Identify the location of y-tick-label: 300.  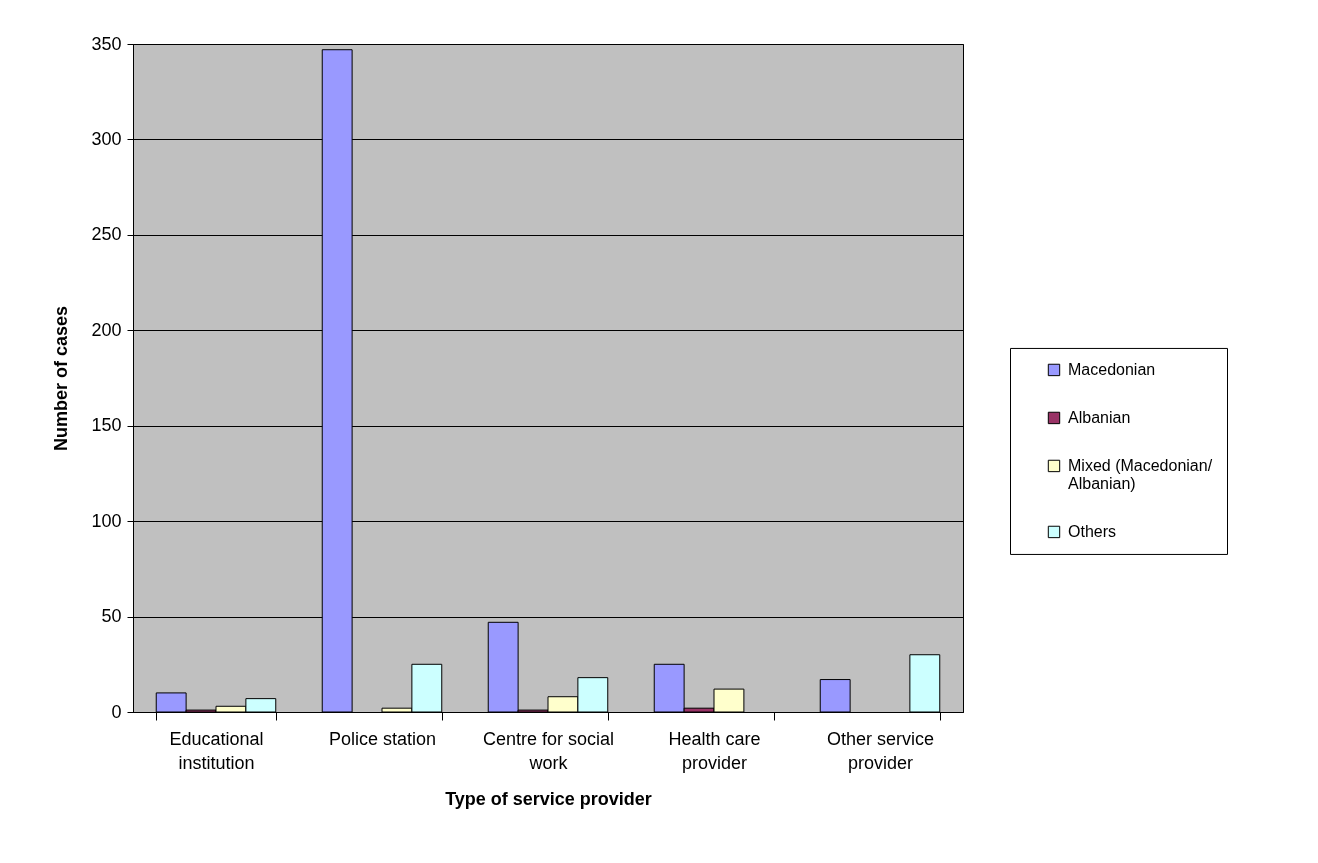
(106, 138).